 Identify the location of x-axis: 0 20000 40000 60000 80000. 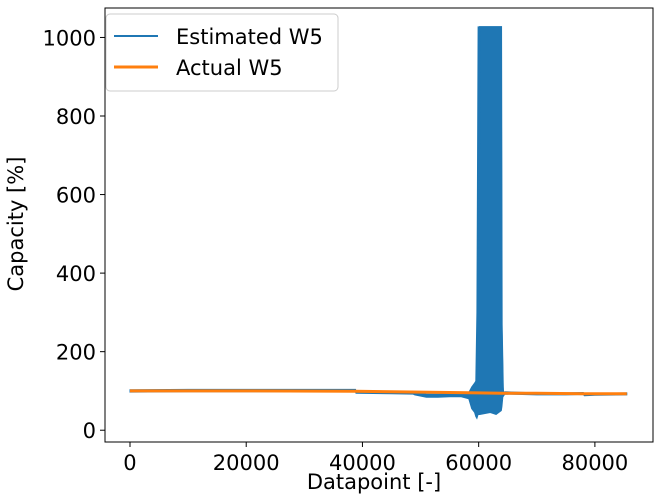
(375, 458).